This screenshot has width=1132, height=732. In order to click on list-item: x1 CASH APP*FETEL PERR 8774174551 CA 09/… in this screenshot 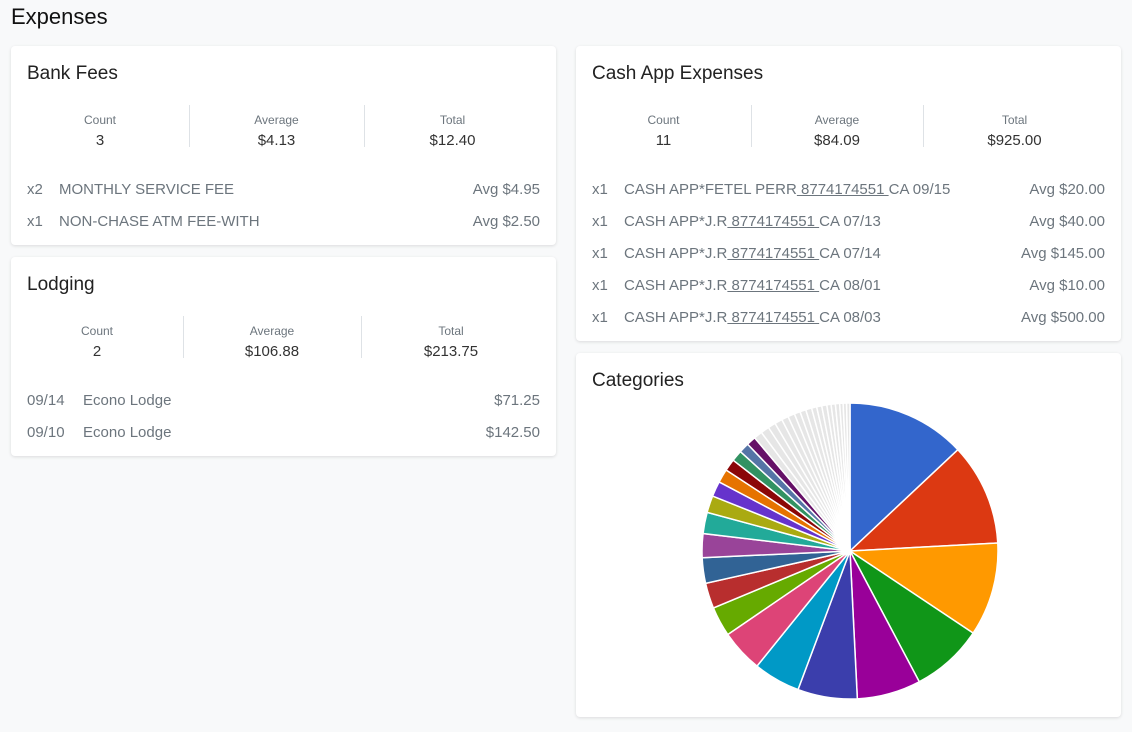, I will do `click(848, 189)`.